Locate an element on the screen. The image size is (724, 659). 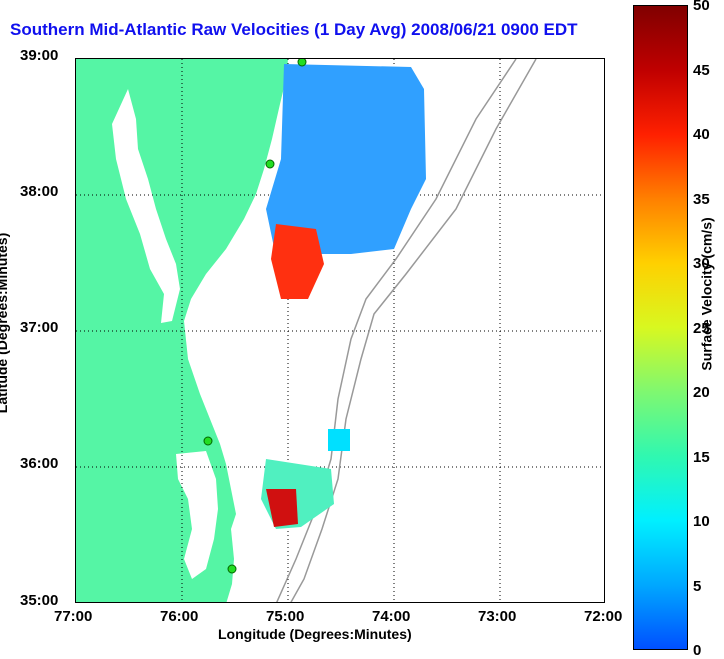
sound-water is located at coordinates (197, 515).